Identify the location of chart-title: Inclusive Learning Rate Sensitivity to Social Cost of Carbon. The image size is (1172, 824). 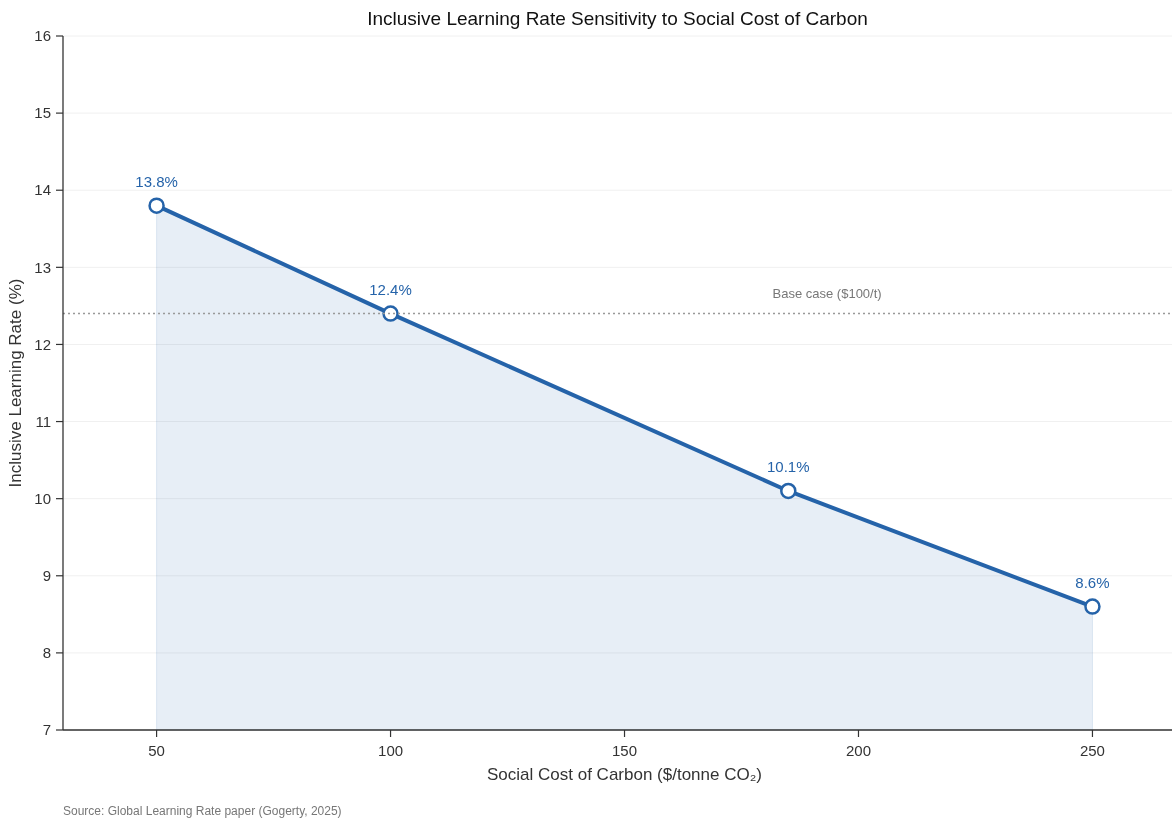
(617, 18).